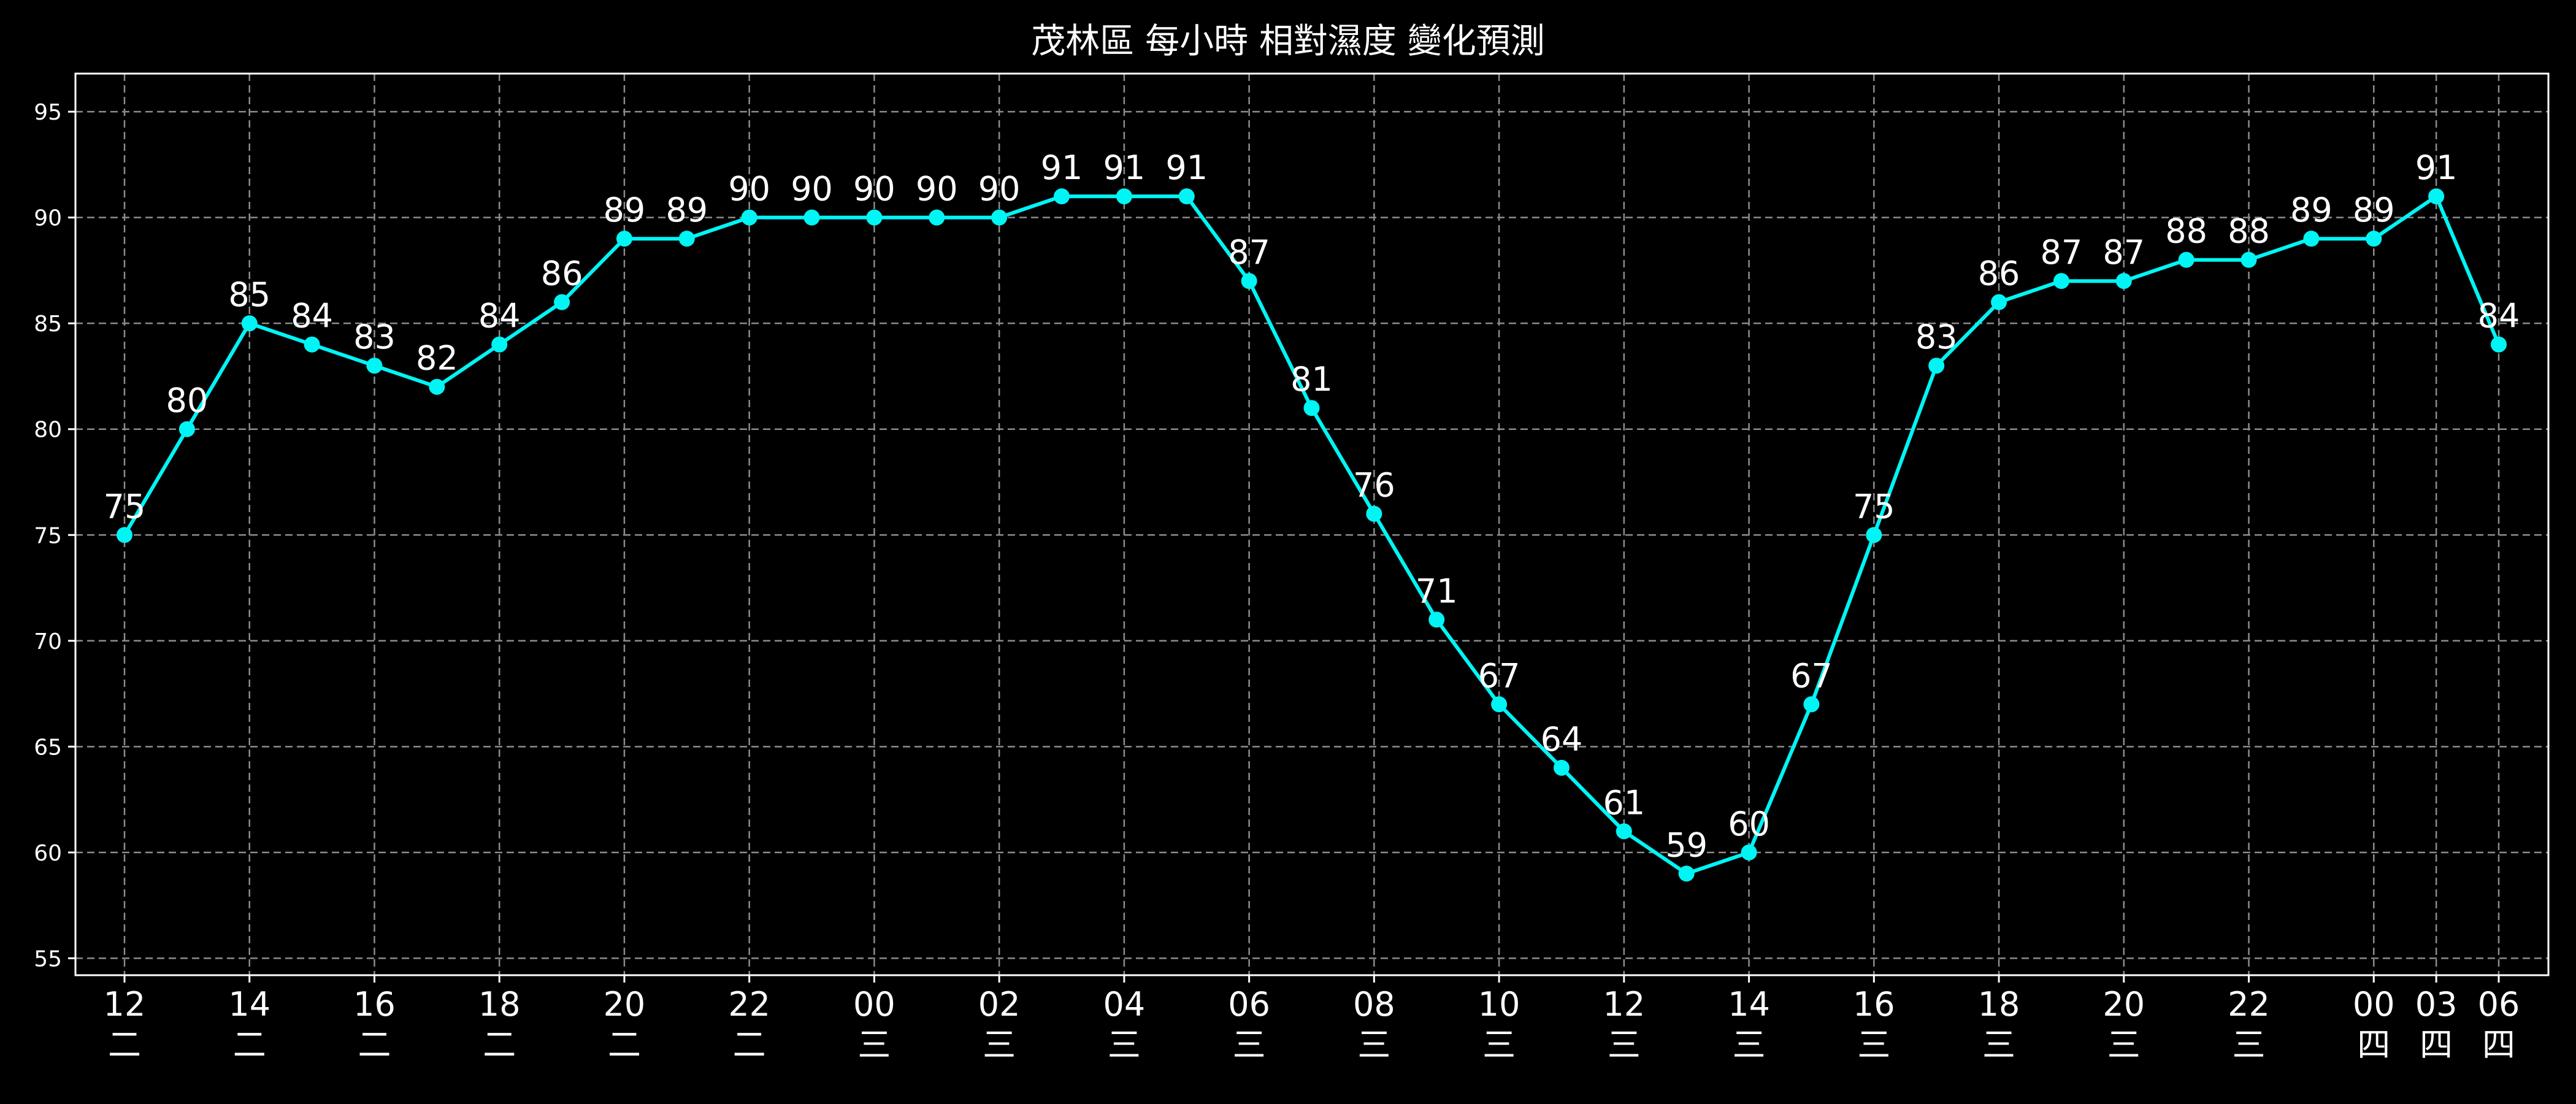  What do you see at coordinates (562, 274) in the screenshot?
I see `data-label: 86` at bounding box center [562, 274].